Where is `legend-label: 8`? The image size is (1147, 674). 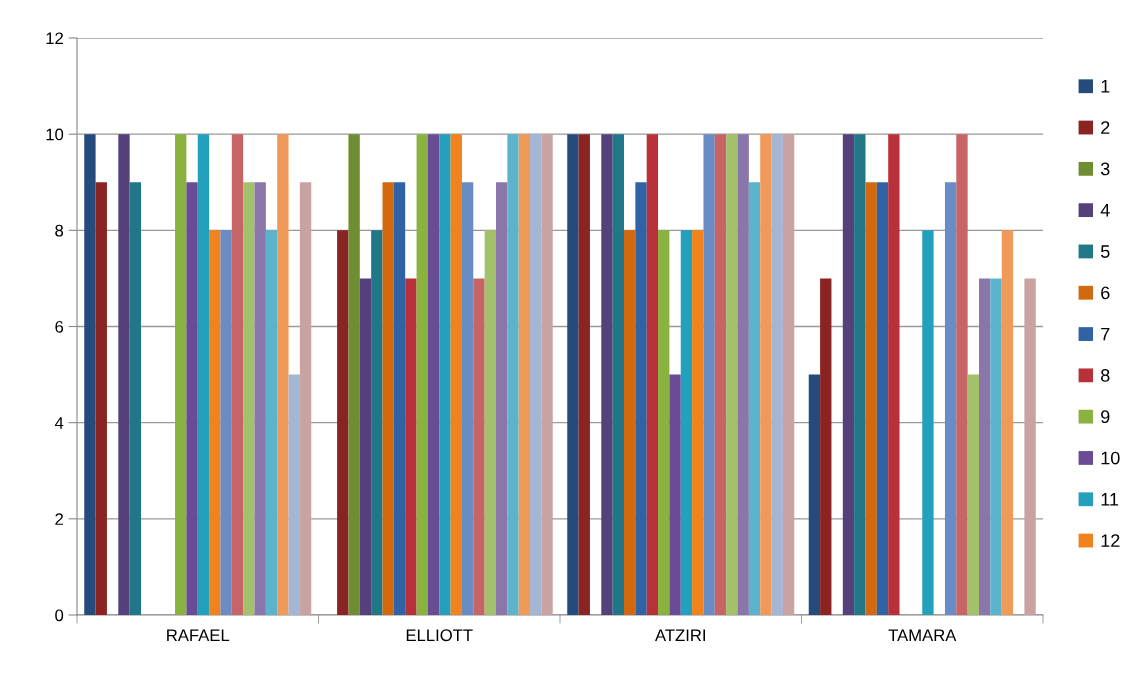
legend-label: 8 is located at coordinates (1105, 375).